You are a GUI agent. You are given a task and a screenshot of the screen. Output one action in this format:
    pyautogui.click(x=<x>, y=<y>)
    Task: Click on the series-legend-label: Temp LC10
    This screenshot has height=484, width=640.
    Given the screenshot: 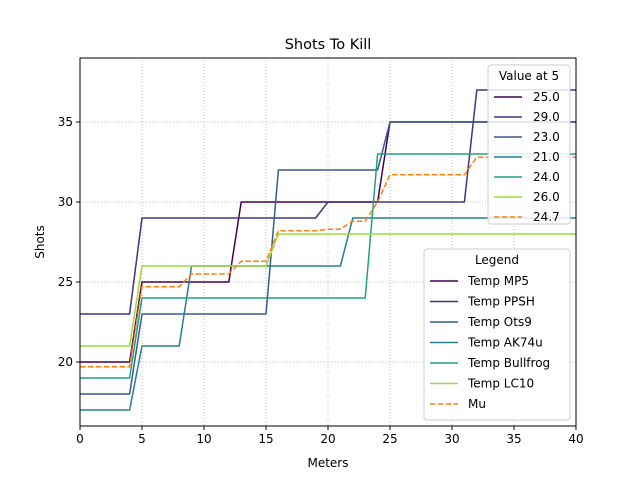 What is the action you would take?
    pyautogui.click(x=500, y=384)
    